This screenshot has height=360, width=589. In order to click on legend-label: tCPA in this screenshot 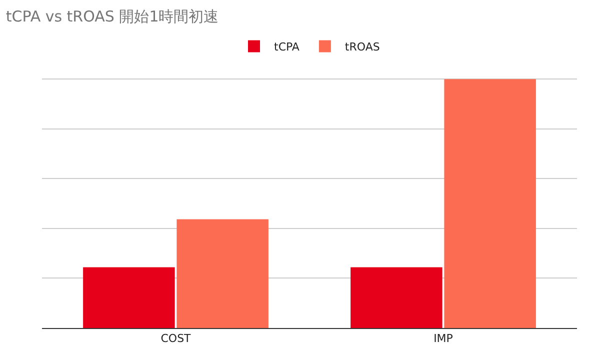, I will do `click(287, 47)`.